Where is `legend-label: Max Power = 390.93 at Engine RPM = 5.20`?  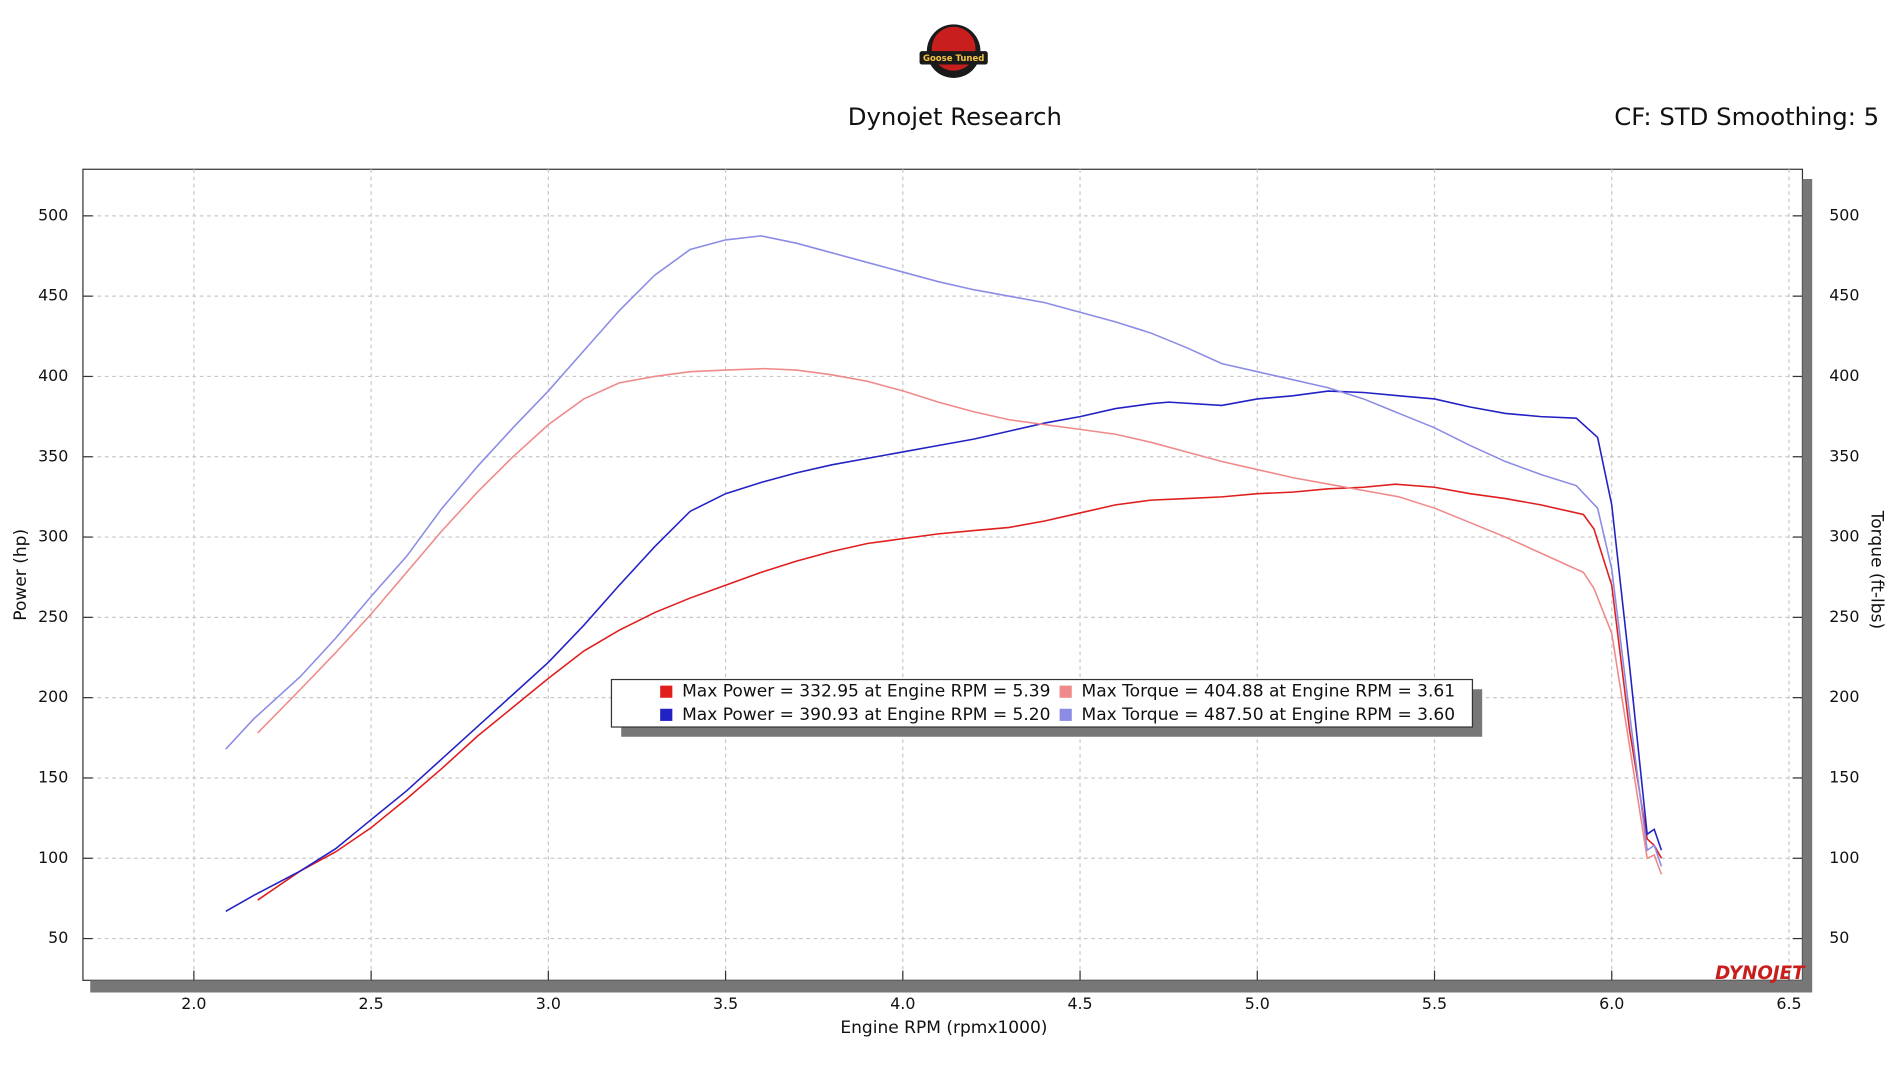 legend-label: Max Power = 390.93 at Engine RPM = 5.20 is located at coordinates (866, 715).